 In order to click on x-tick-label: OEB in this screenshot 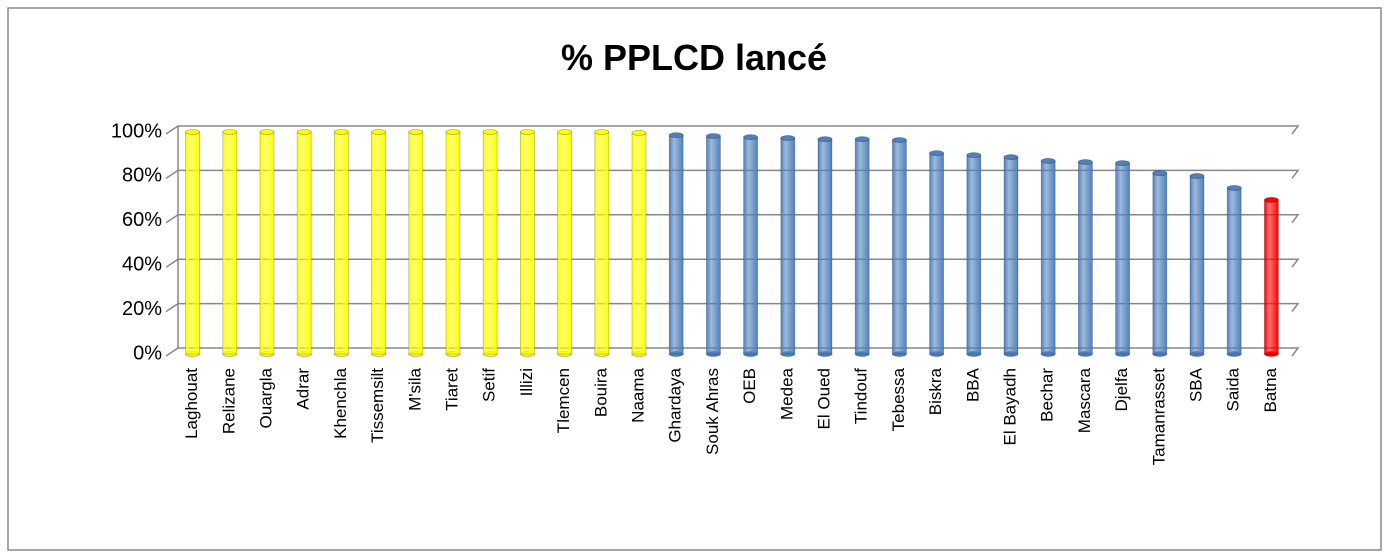, I will do `click(749, 386)`.